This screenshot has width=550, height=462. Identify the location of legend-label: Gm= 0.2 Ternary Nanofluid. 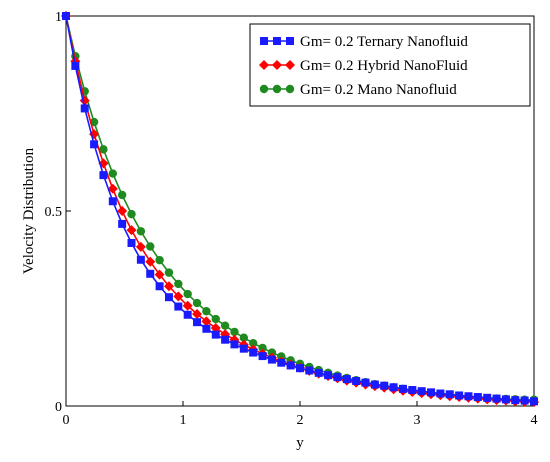
(384, 42).